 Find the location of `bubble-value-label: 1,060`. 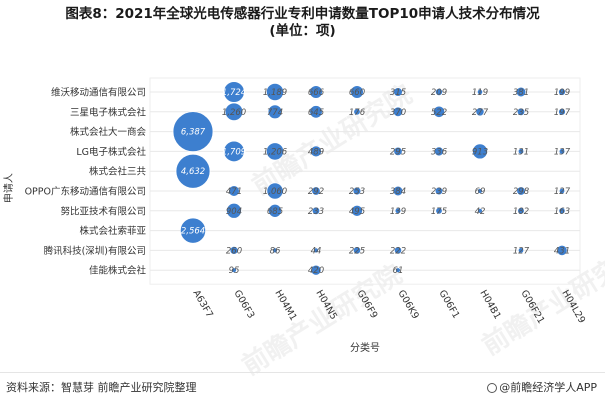

bubble-value-label: 1,060 is located at coordinates (275, 192).